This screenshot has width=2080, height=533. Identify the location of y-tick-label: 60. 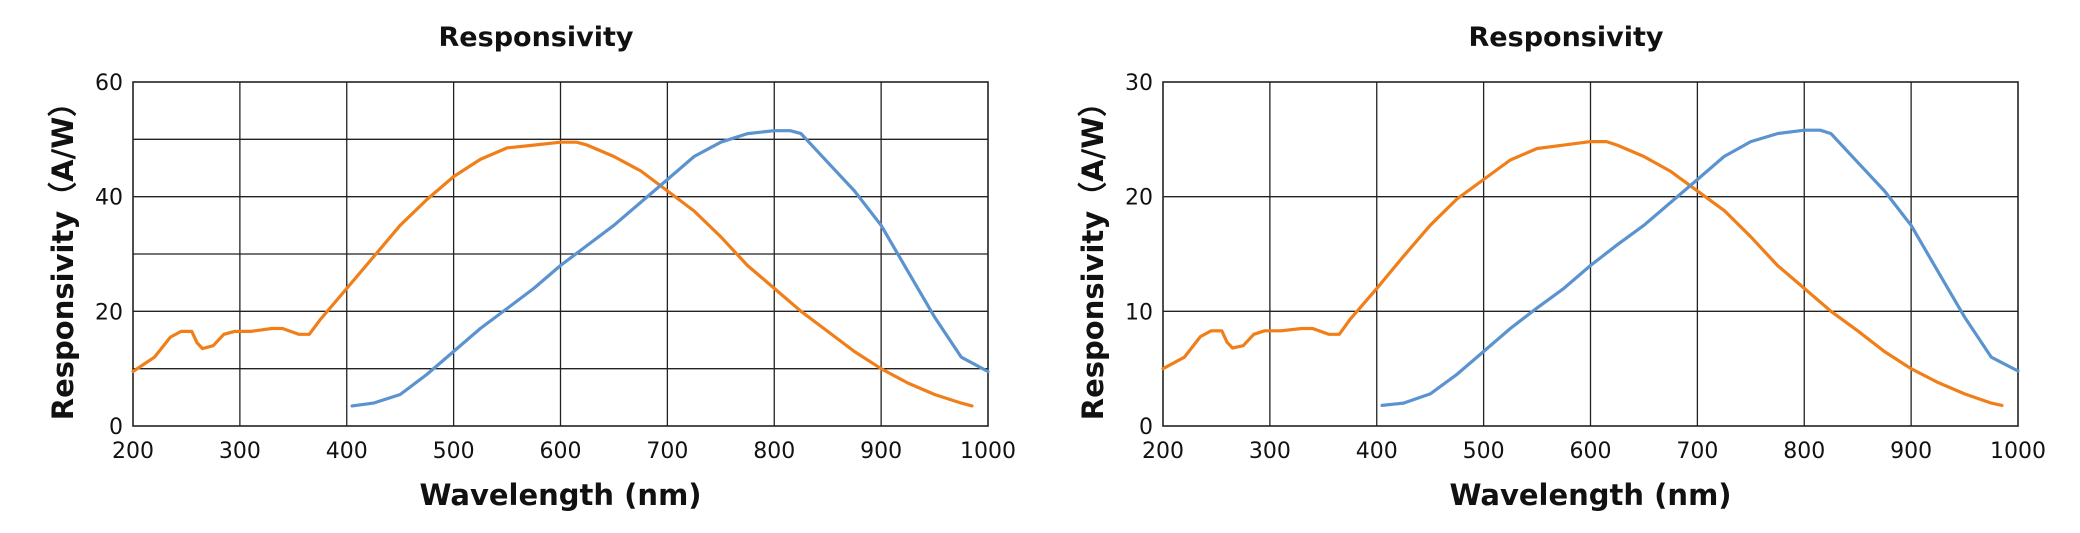
(109, 83).